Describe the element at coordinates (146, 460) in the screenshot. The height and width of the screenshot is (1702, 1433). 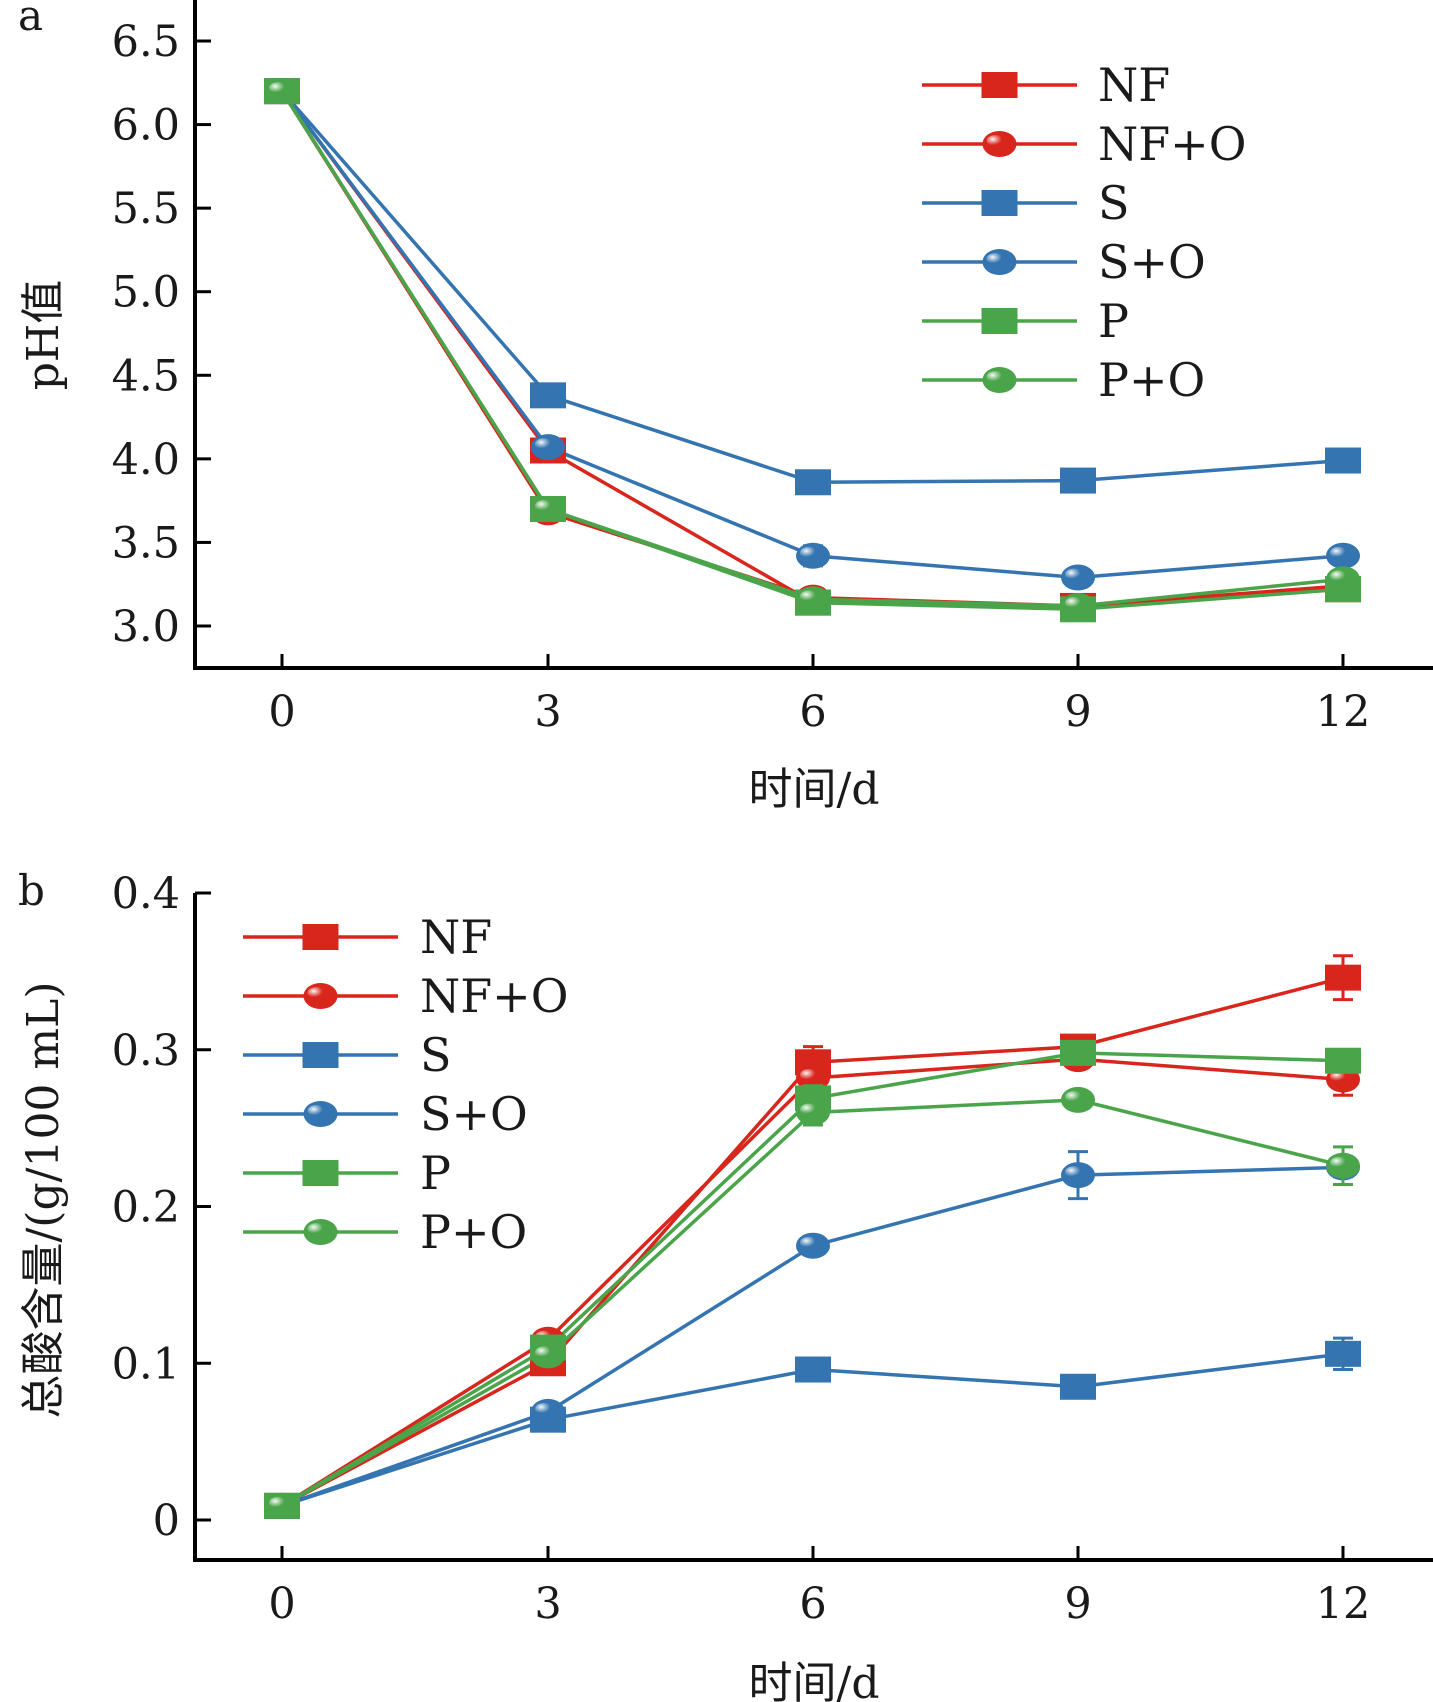
I see `y-tick-label: 4.0` at that location.